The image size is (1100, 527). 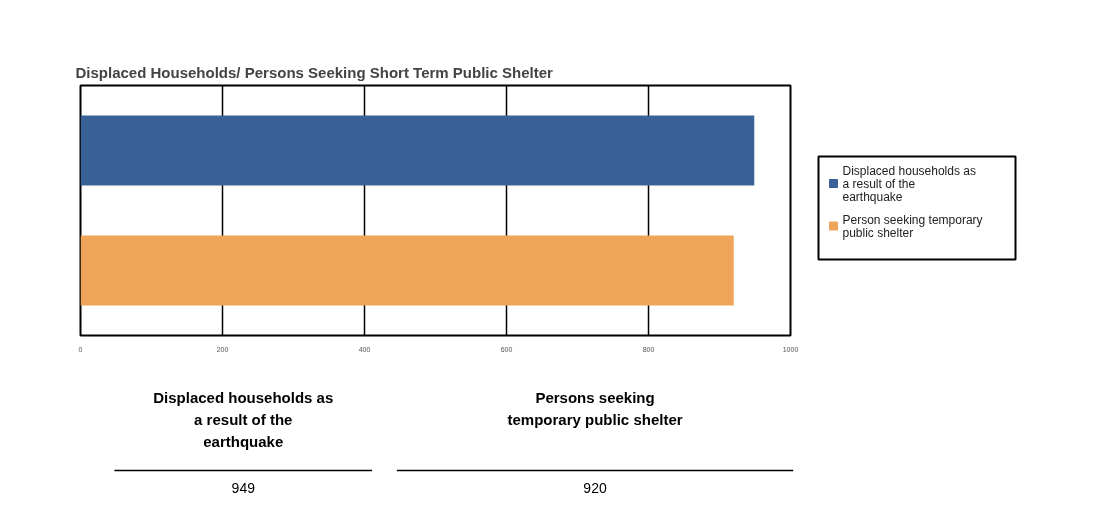 I want to click on legend-label: Person seeking temporary public shelter, so click(x=912, y=226).